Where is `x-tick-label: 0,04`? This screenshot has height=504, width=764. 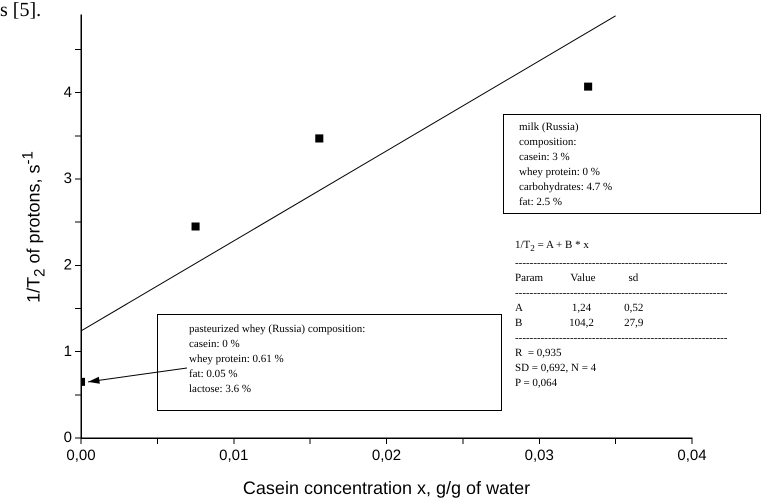 x-tick-label: 0,04 is located at coordinates (692, 455).